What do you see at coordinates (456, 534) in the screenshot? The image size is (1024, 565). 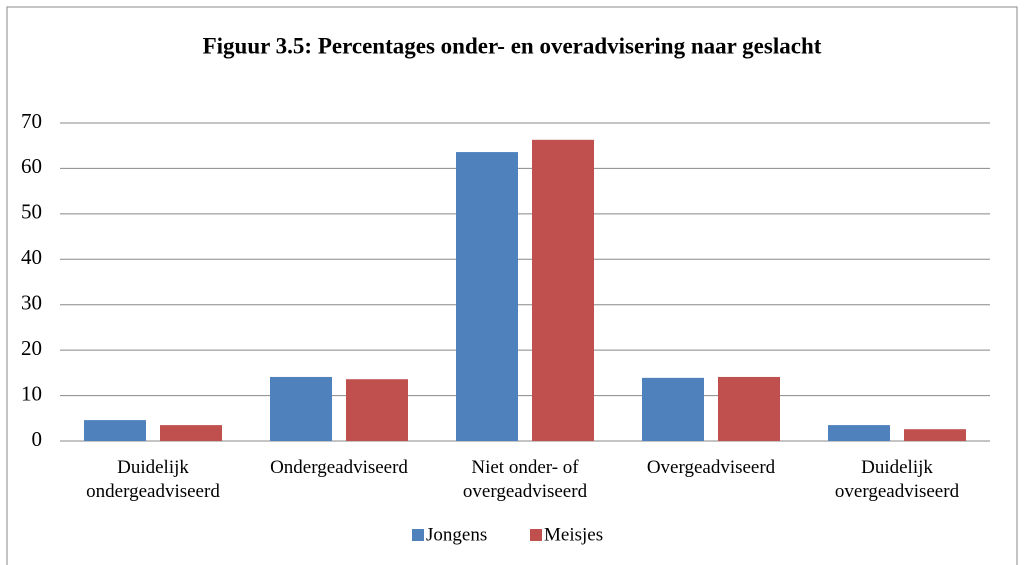 I see `legend-label: Jongens` at bounding box center [456, 534].